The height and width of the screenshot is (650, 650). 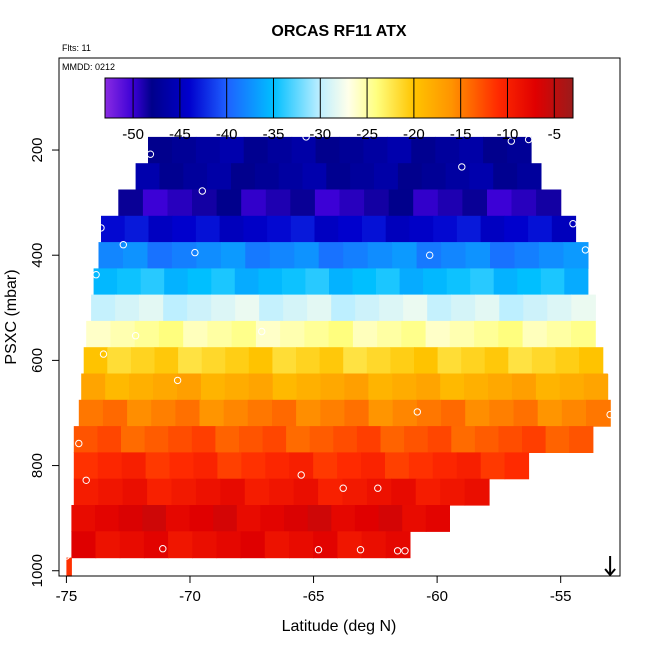 I want to click on y-tick-label: 400, so click(x=37, y=255).